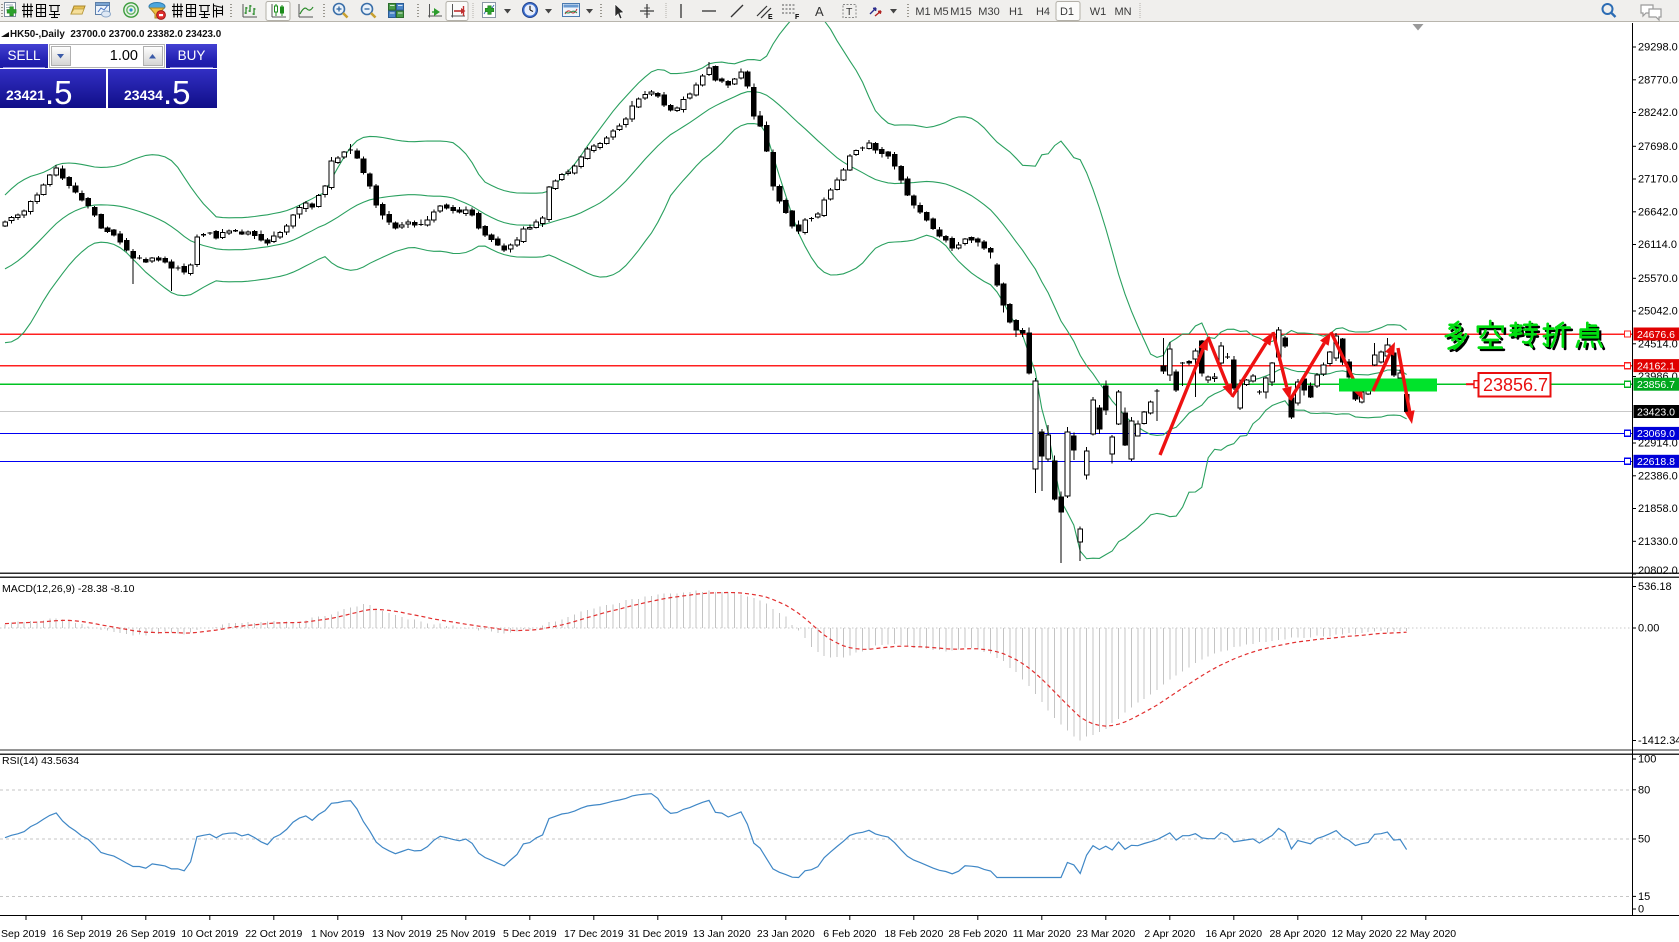 The height and width of the screenshot is (942, 1679). I want to click on svg-text: 23 Mar 2020, so click(1105, 934).